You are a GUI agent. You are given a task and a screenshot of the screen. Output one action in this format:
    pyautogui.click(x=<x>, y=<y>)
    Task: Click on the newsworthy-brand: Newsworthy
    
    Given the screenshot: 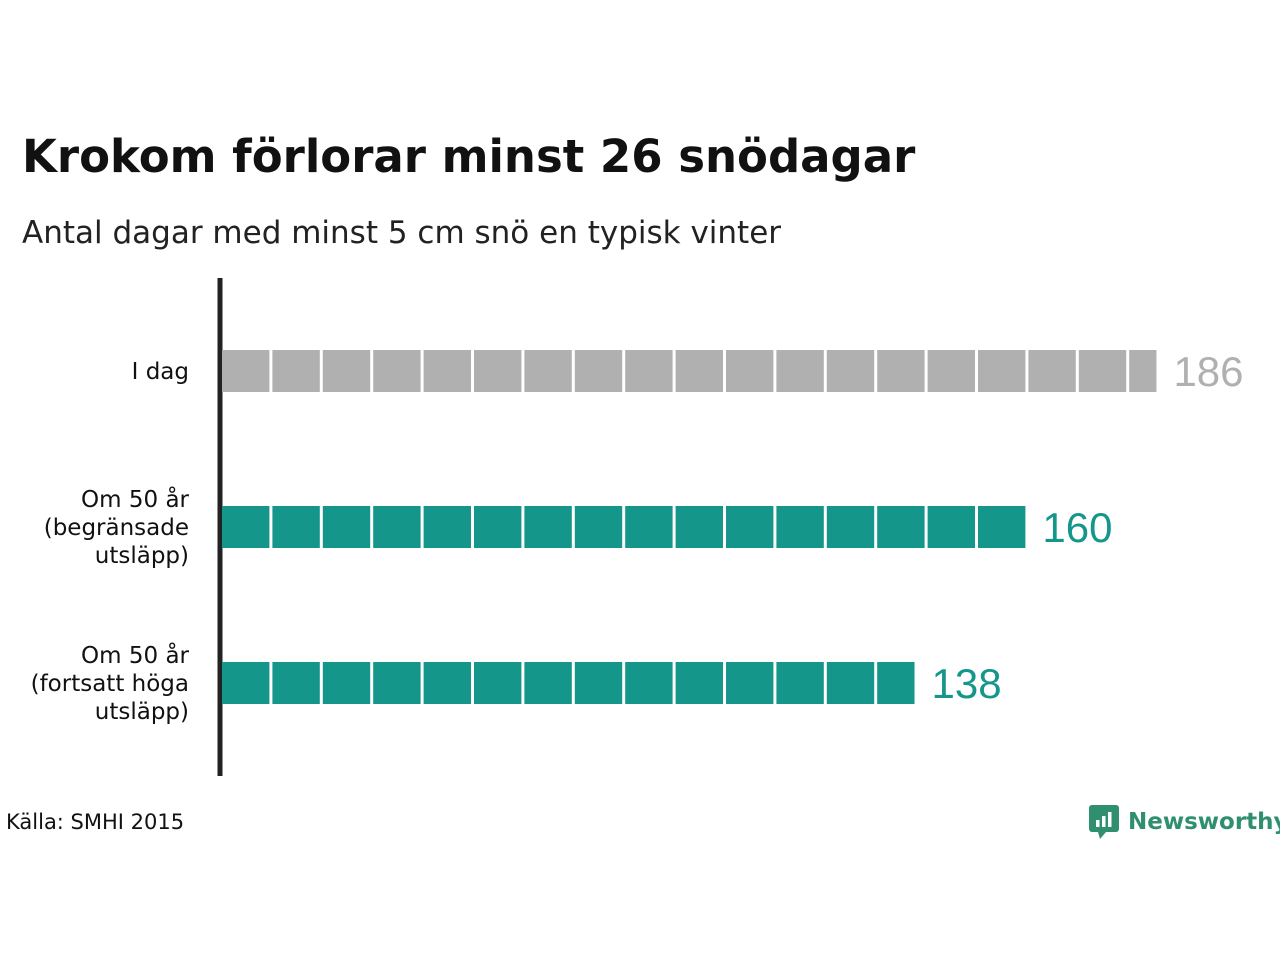 What is the action you would take?
    pyautogui.click(x=1184, y=822)
    